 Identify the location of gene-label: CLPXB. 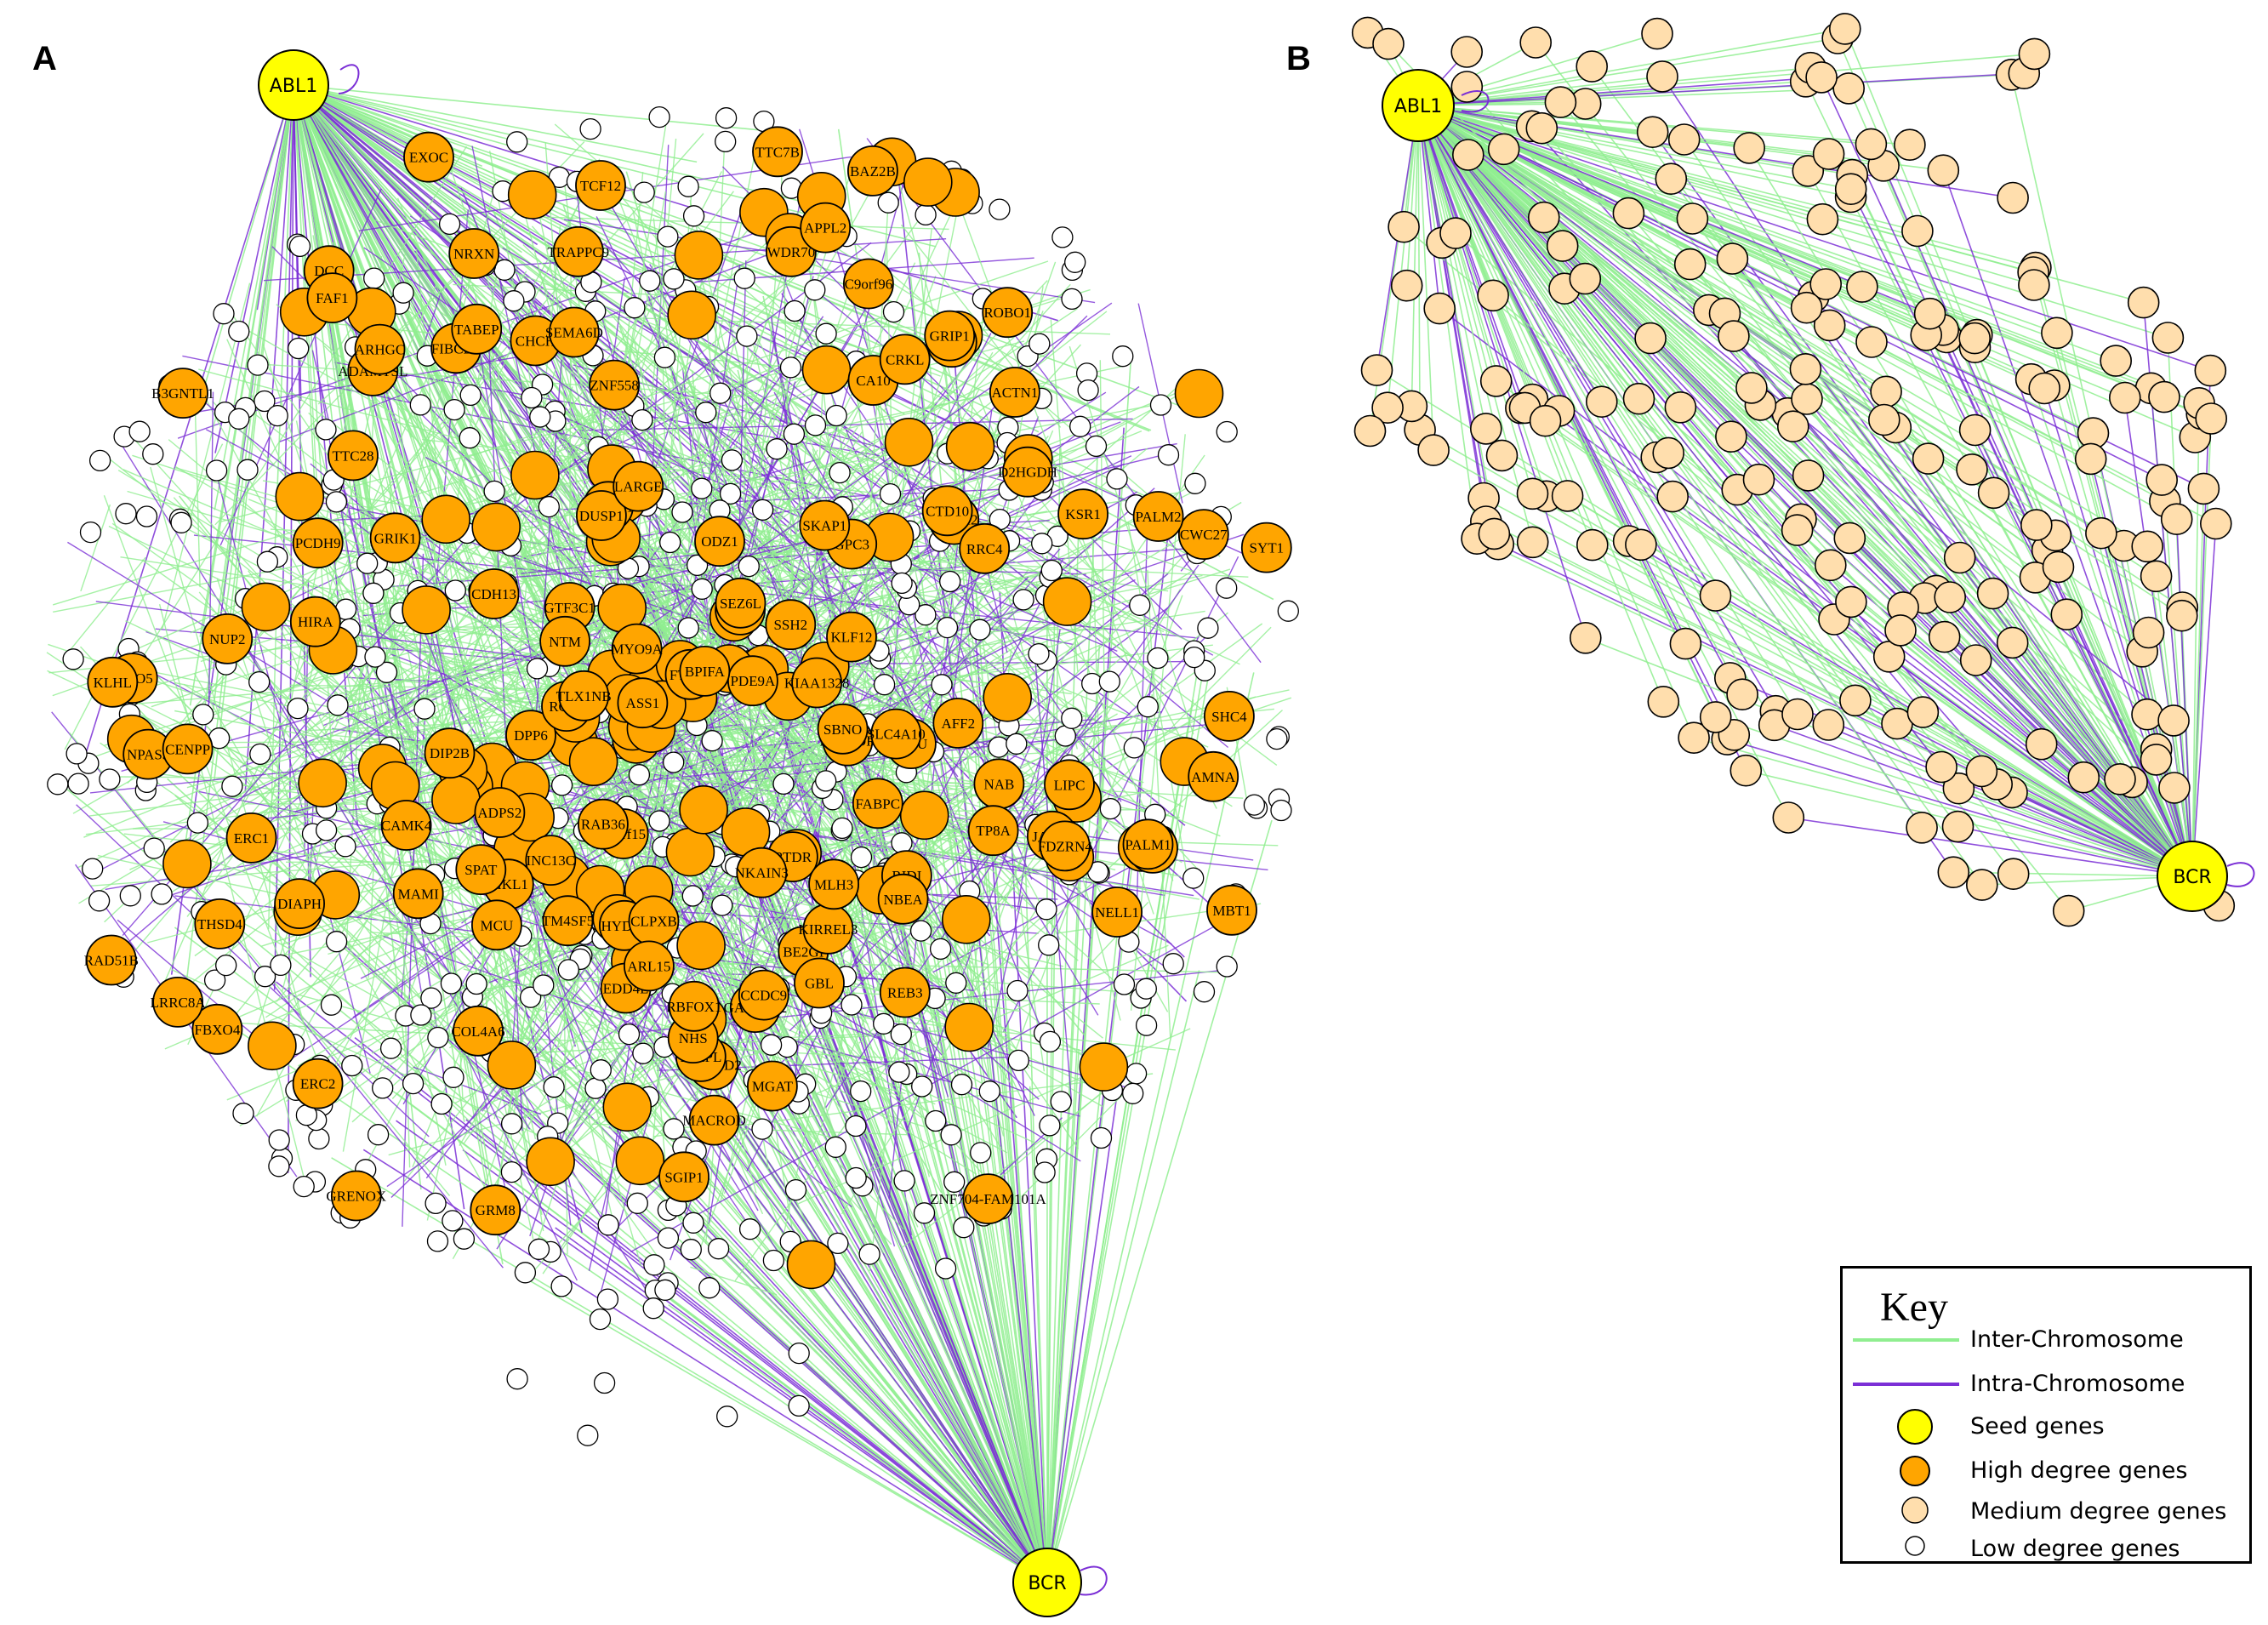
(654, 921).